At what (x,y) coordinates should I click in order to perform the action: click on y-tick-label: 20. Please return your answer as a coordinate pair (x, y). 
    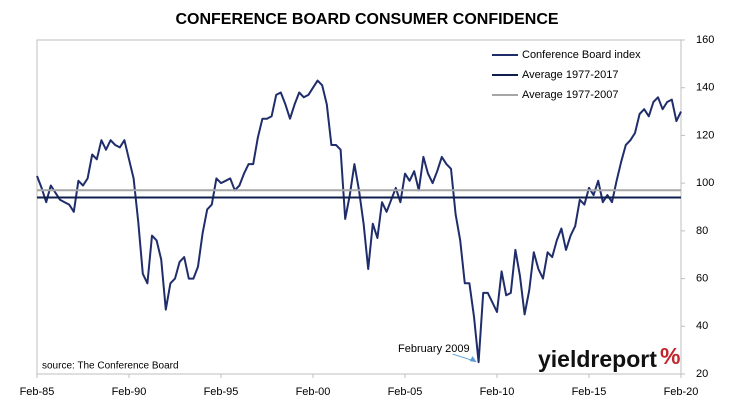
    Looking at the image, I should click on (702, 374).